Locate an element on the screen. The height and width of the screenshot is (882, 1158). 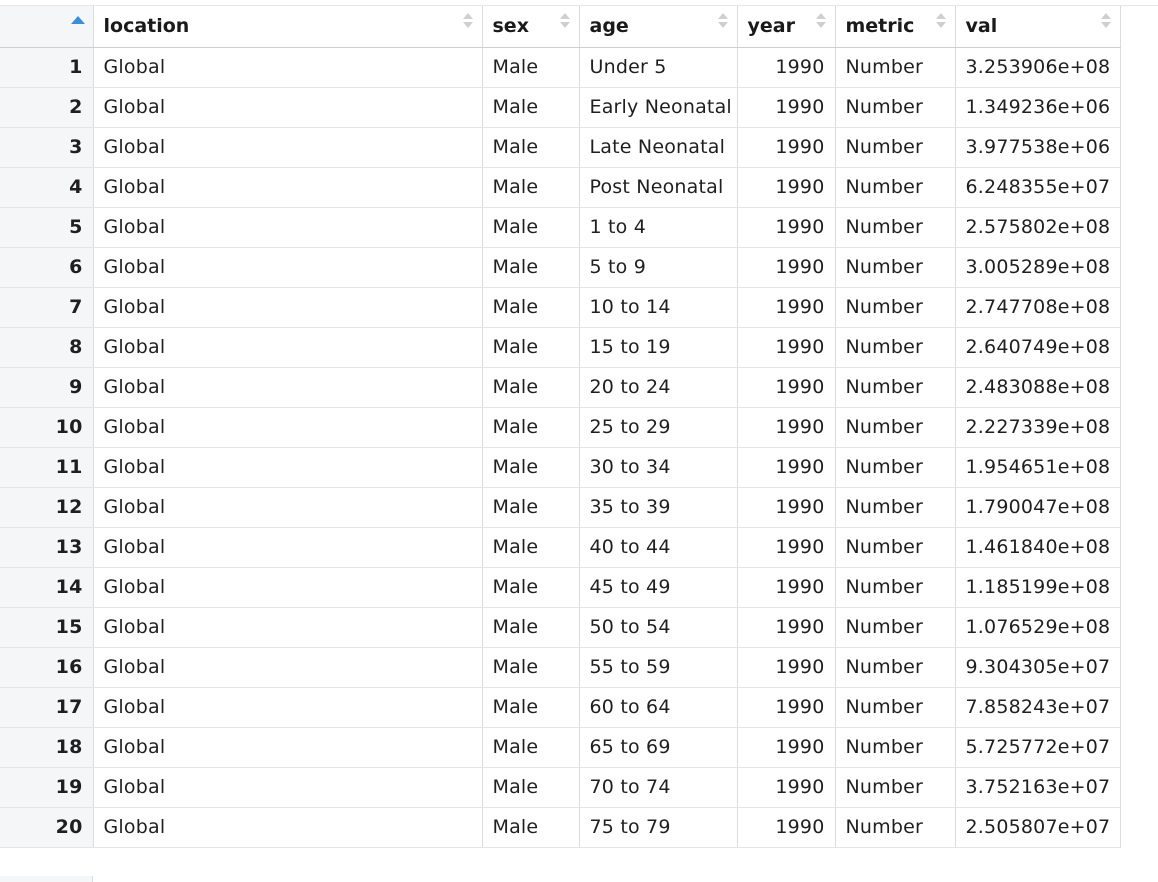
cell-index: 12 is located at coordinates (47, 507).